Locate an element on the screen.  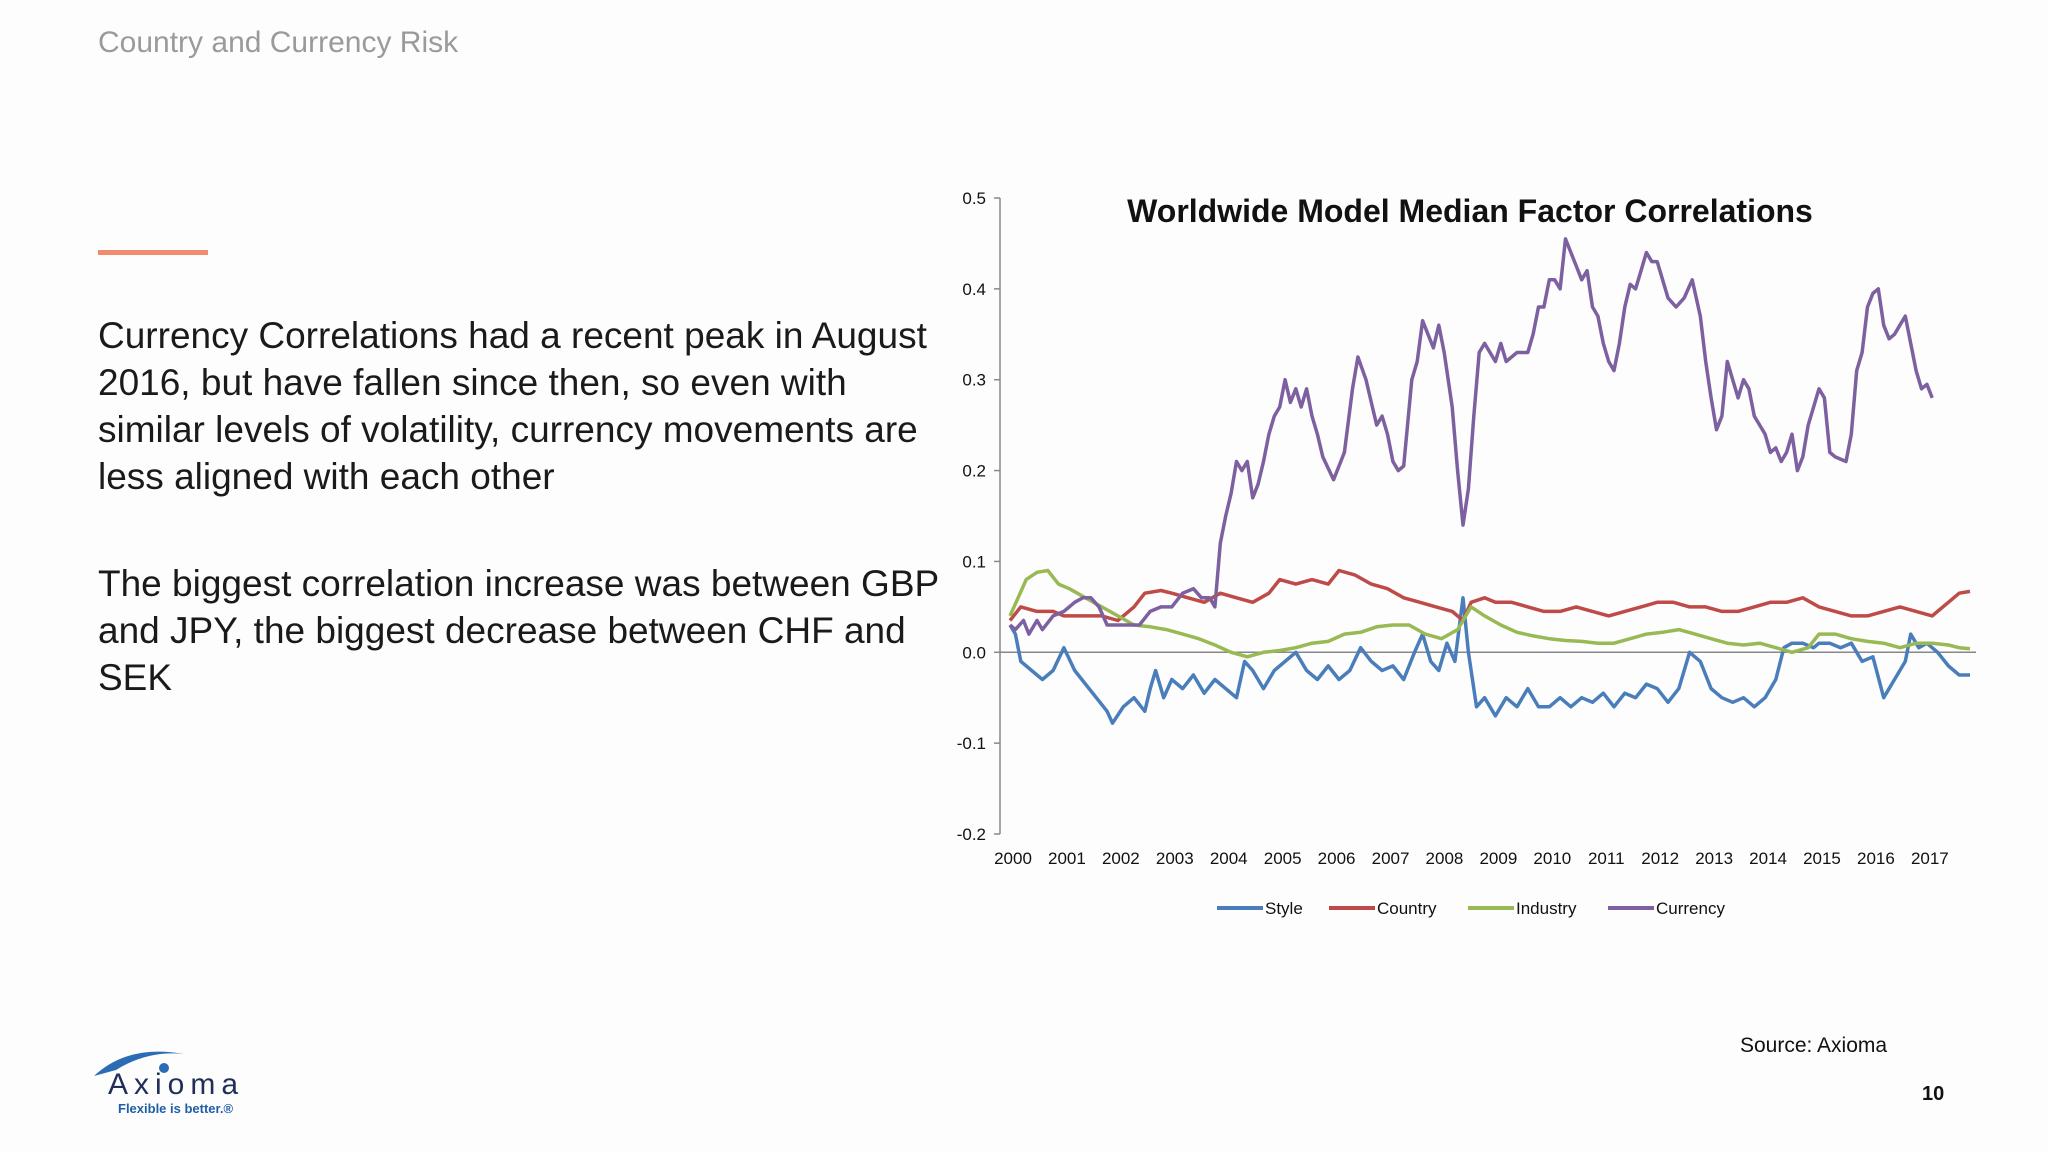
logo-wordmark: Axioma is located at coordinates (176, 1084).